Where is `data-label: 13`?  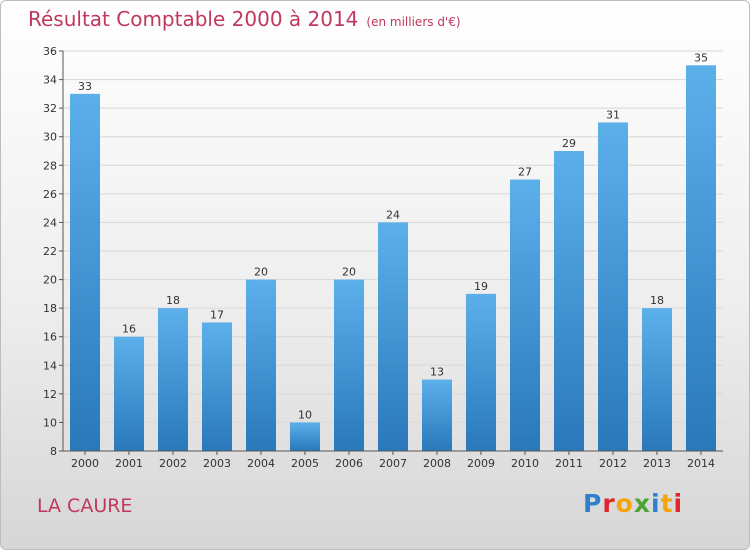
data-label: 13 is located at coordinates (437, 372).